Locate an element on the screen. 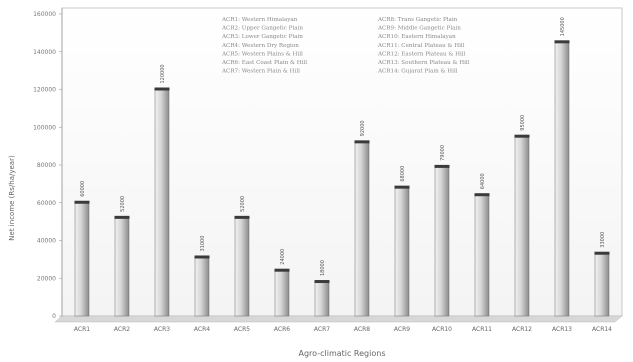 The height and width of the screenshot is (362, 633). x-tick-label: ACR10 is located at coordinates (442, 329).